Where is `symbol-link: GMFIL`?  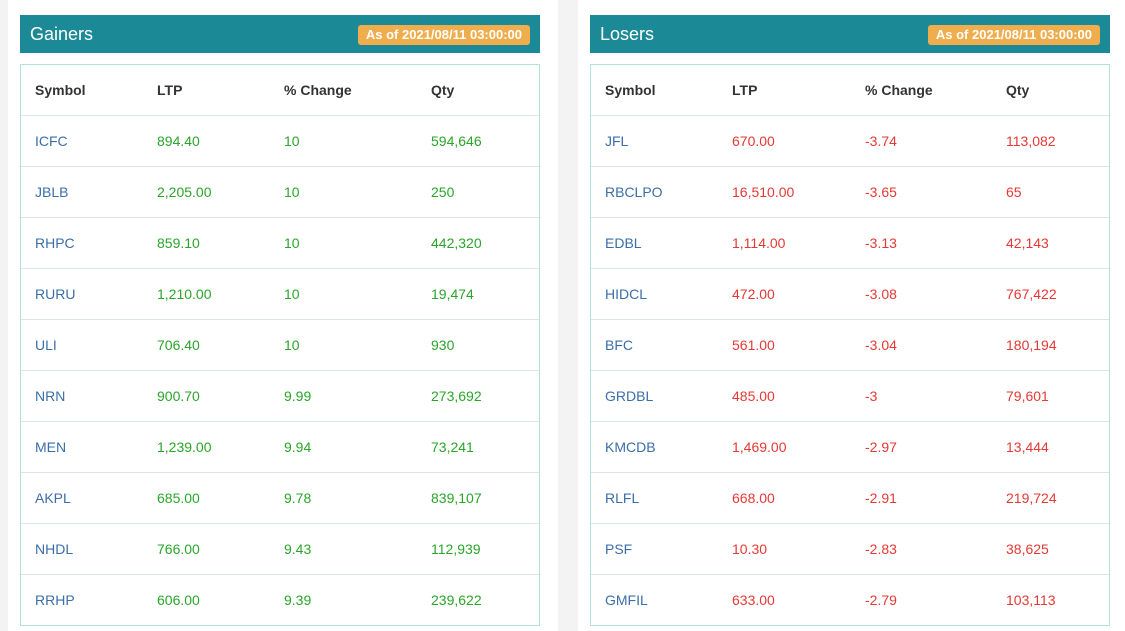 symbol-link: GMFIL is located at coordinates (626, 600).